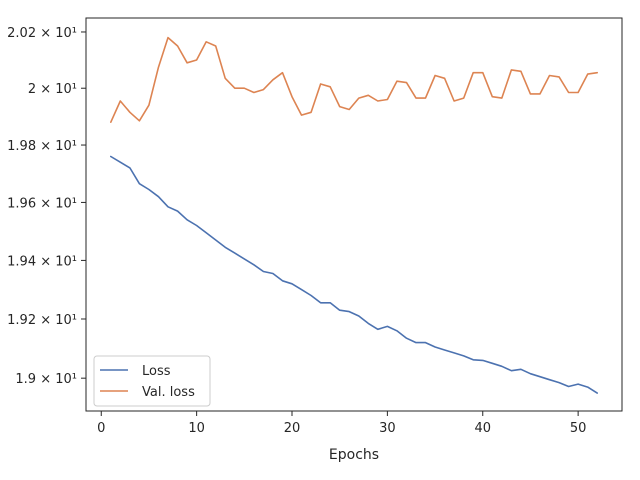 The width and height of the screenshot is (640, 480). Describe the element at coordinates (52, 89) in the screenshot. I see `y-tick-label: 2 × 10¹` at that location.